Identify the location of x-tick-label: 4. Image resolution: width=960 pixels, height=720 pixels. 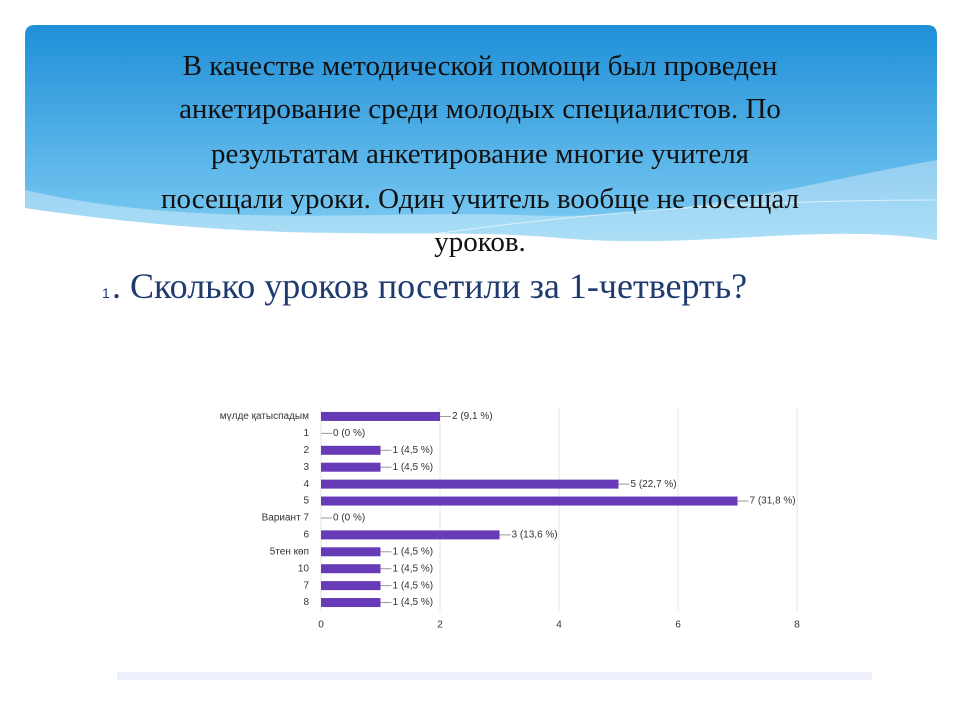
(559, 625).